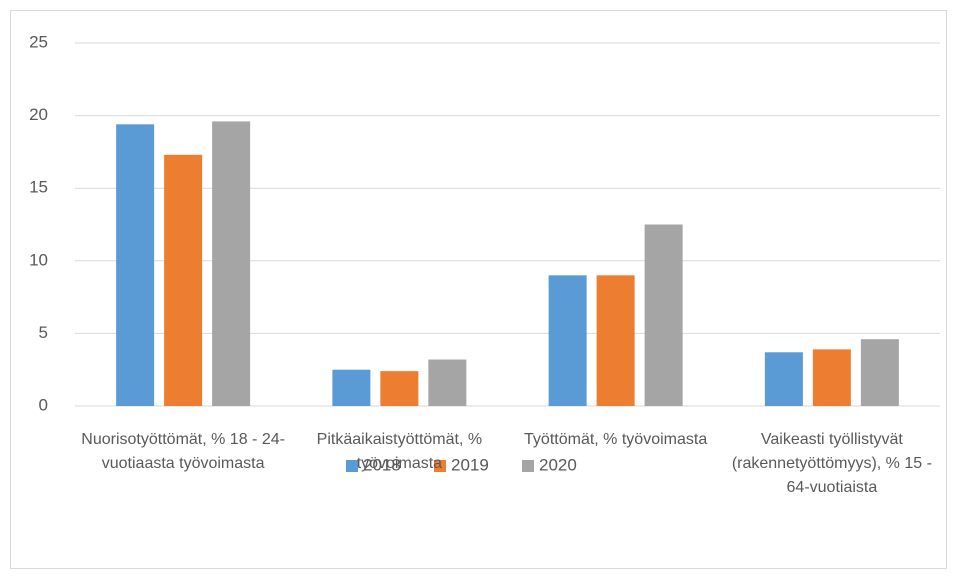  Describe the element at coordinates (382, 464) in the screenshot. I see `legend-label: 2018` at that location.